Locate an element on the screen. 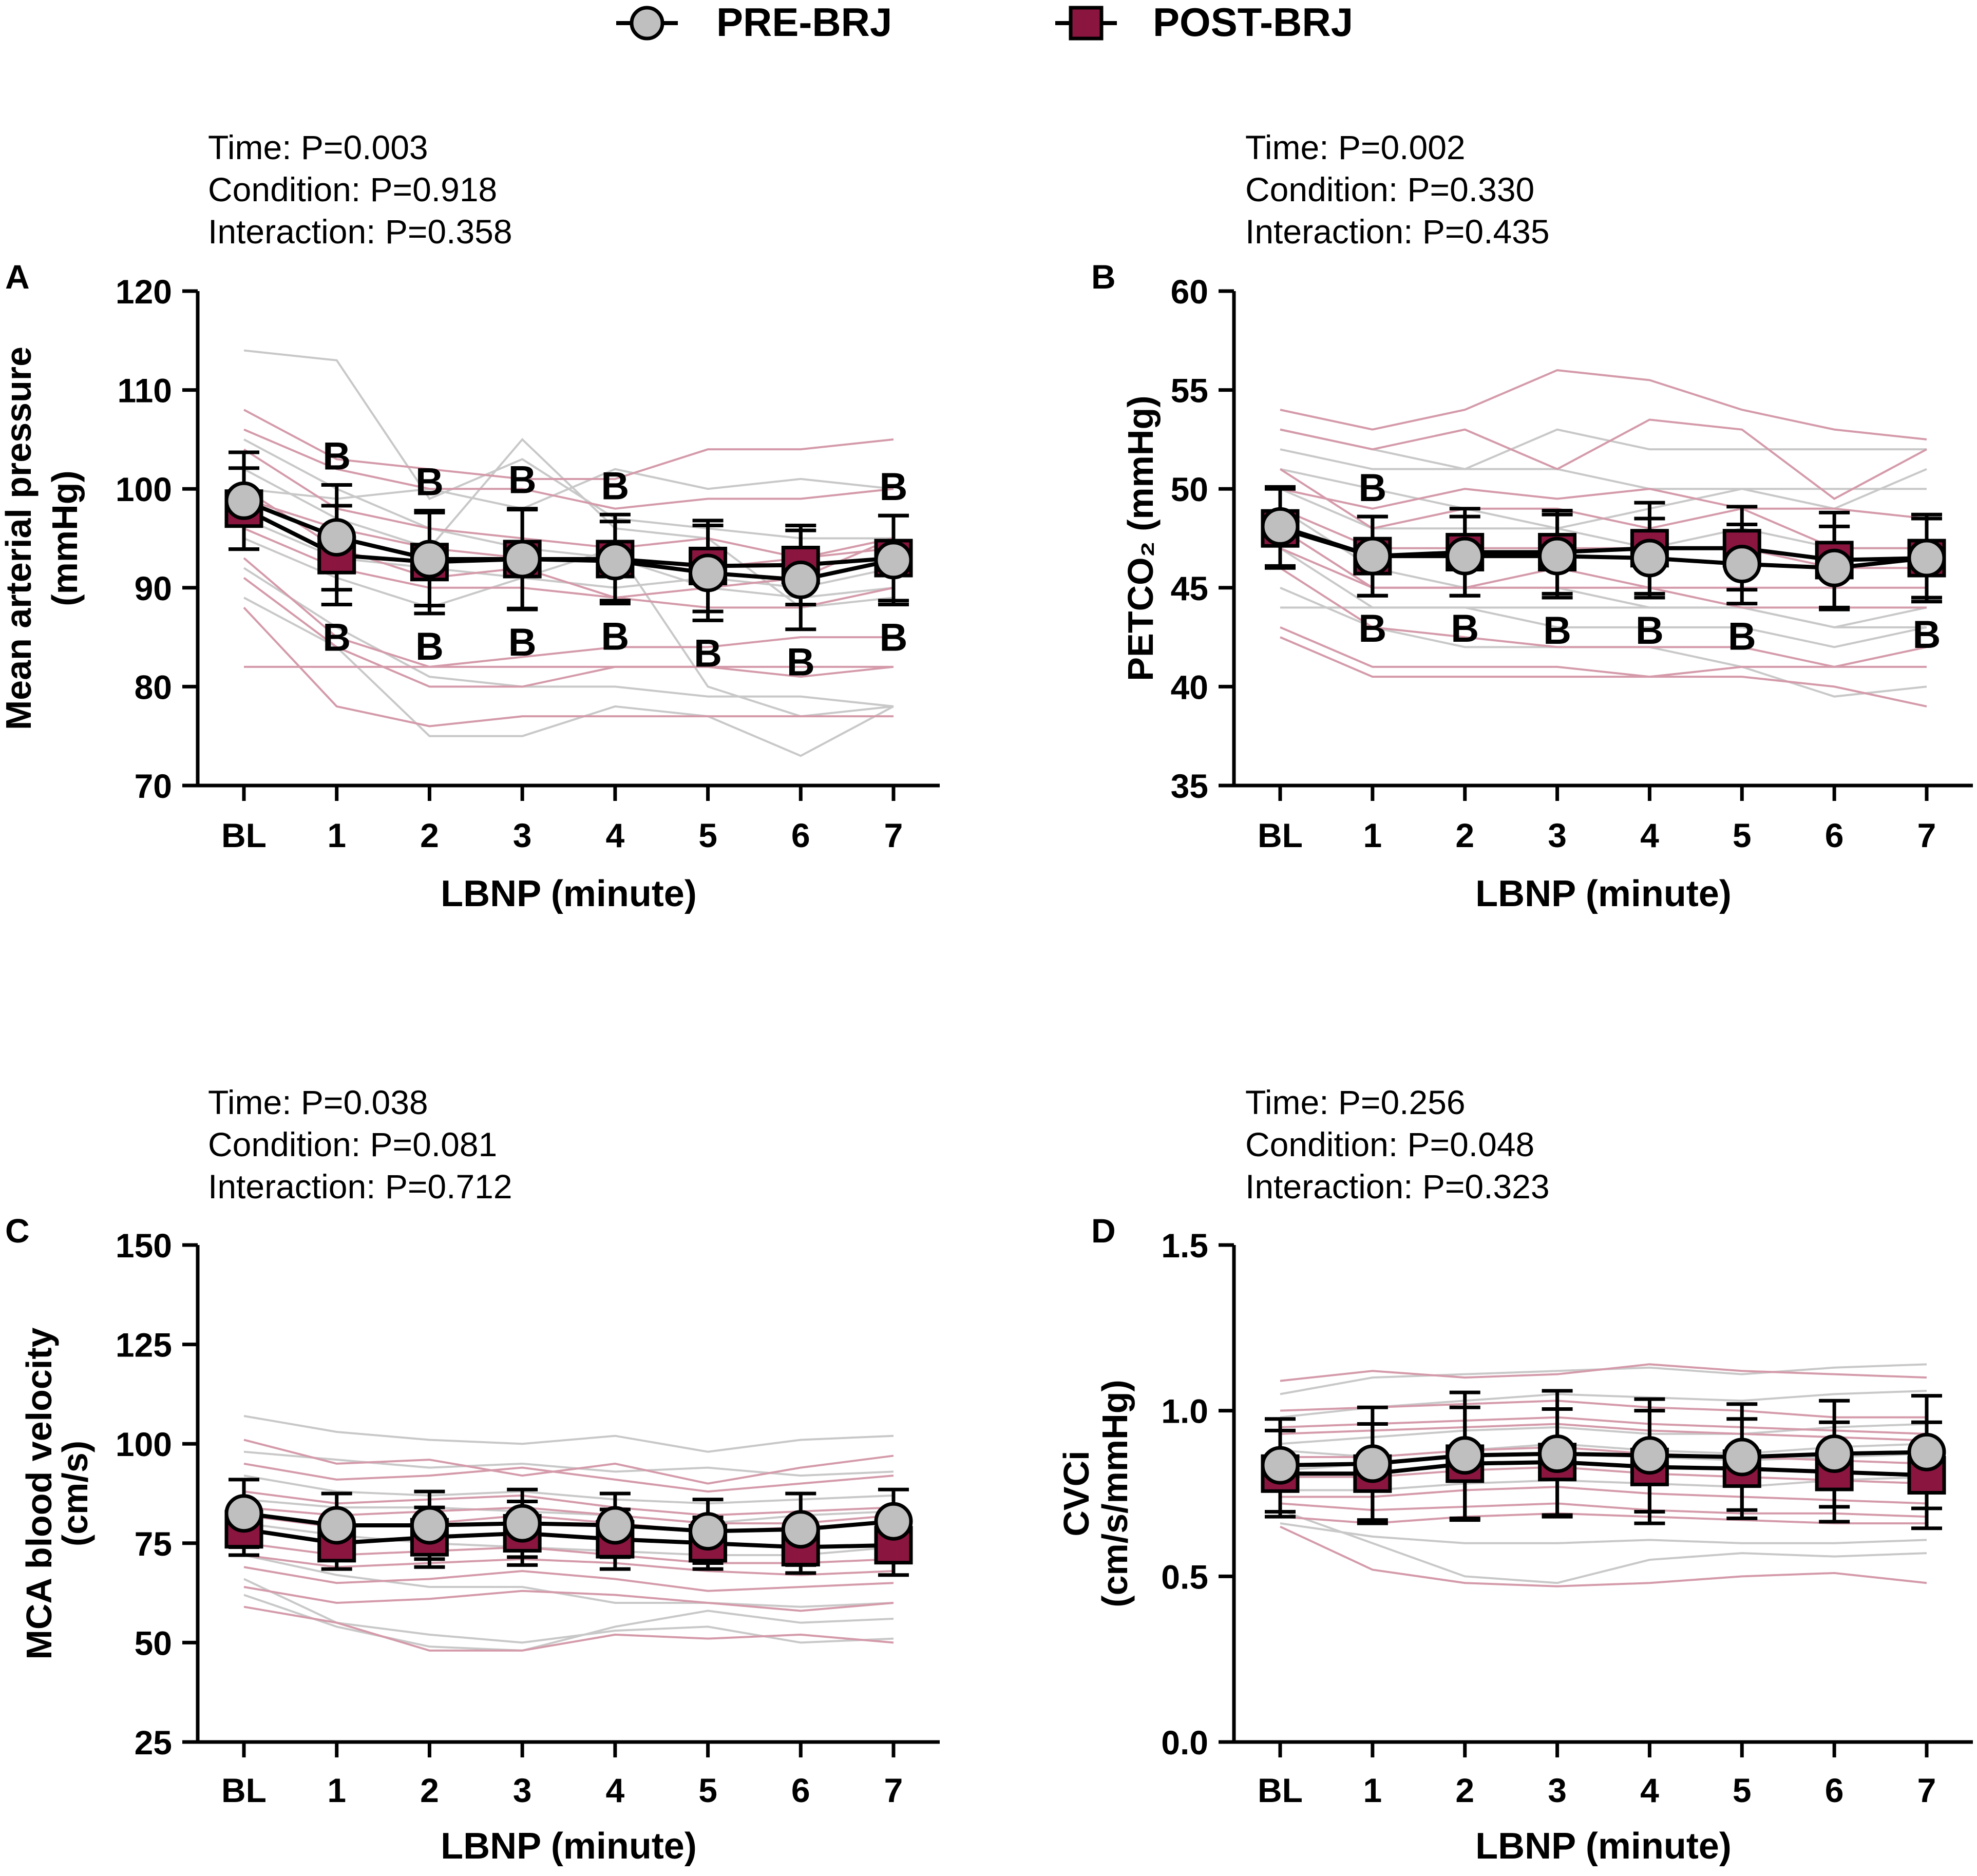 Image resolution: width=1977 pixels, height=1876 pixels. legend-post-label: POST-BRJ is located at coordinates (1253, 22).